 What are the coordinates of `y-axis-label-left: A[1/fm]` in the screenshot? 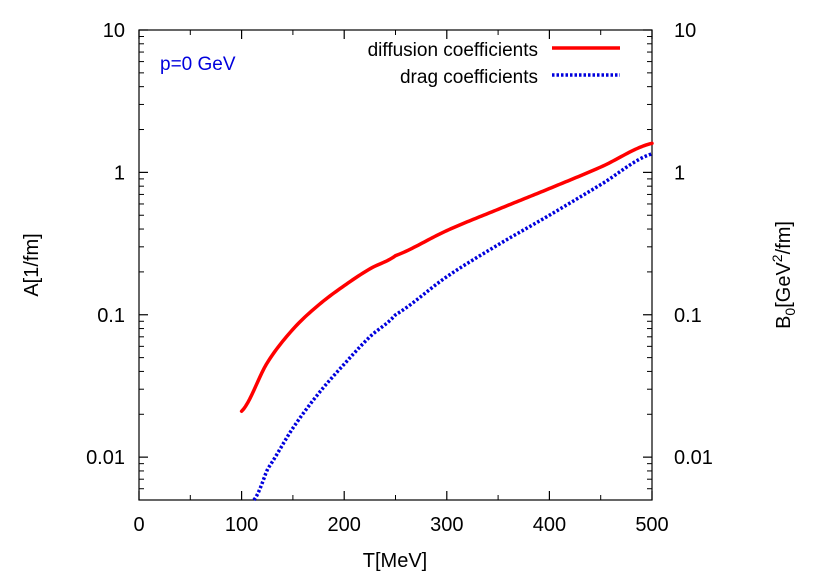 It's located at (32, 264).